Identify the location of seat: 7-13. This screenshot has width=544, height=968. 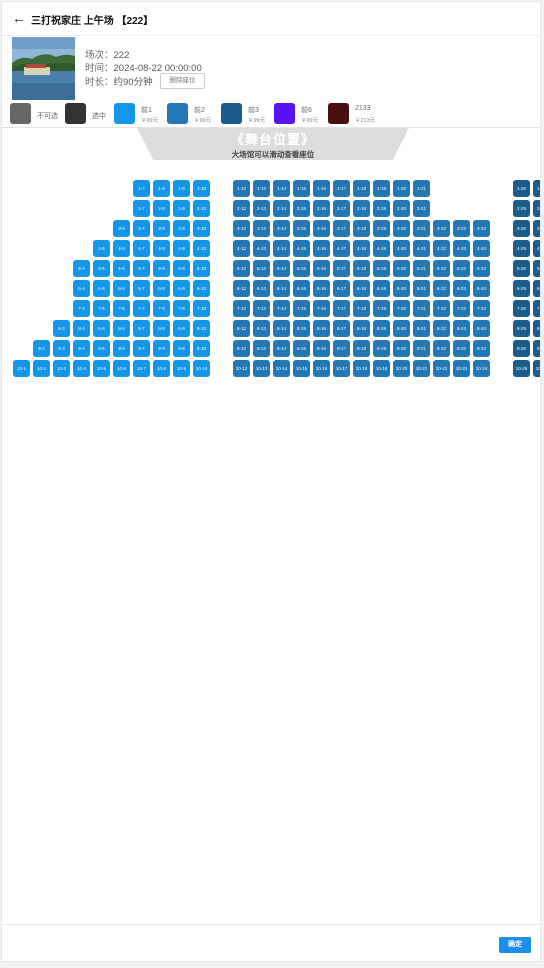
(261, 308).